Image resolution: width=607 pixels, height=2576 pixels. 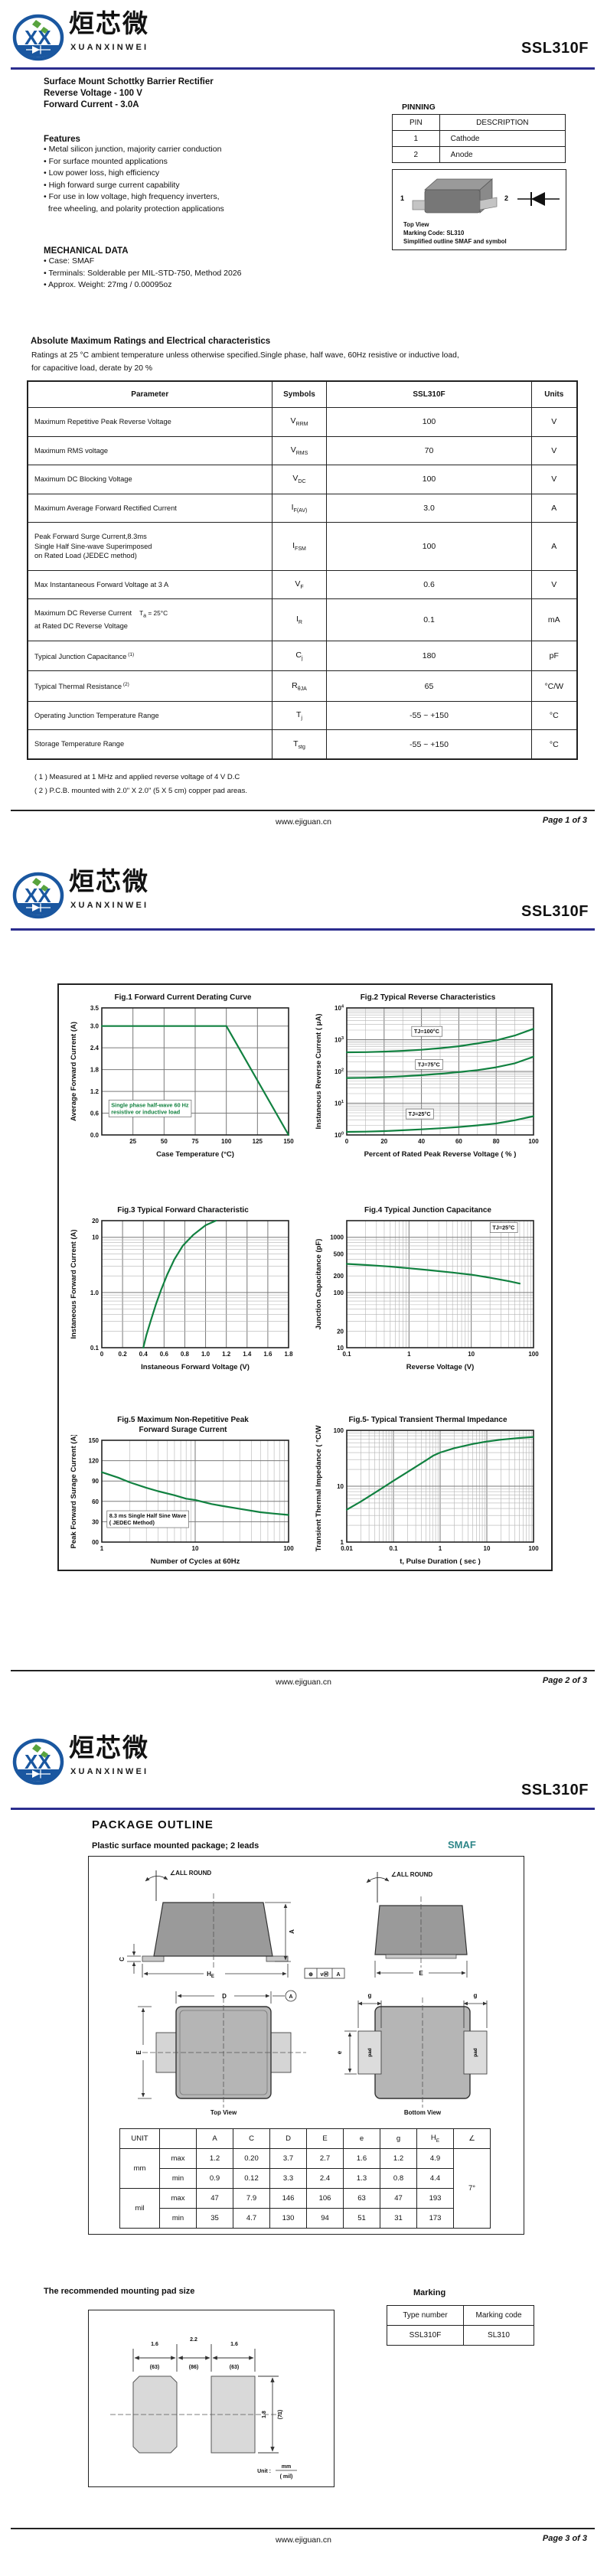 What do you see at coordinates (102, 1354) in the screenshot?
I see `svg-text: 0` at bounding box center [102, 1354].